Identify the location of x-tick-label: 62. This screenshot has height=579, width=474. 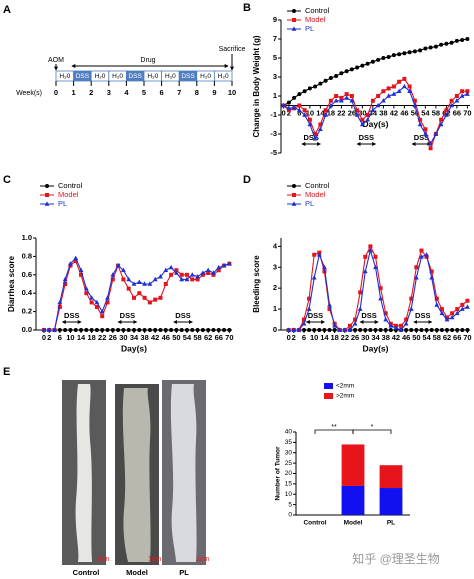
(447, 337).